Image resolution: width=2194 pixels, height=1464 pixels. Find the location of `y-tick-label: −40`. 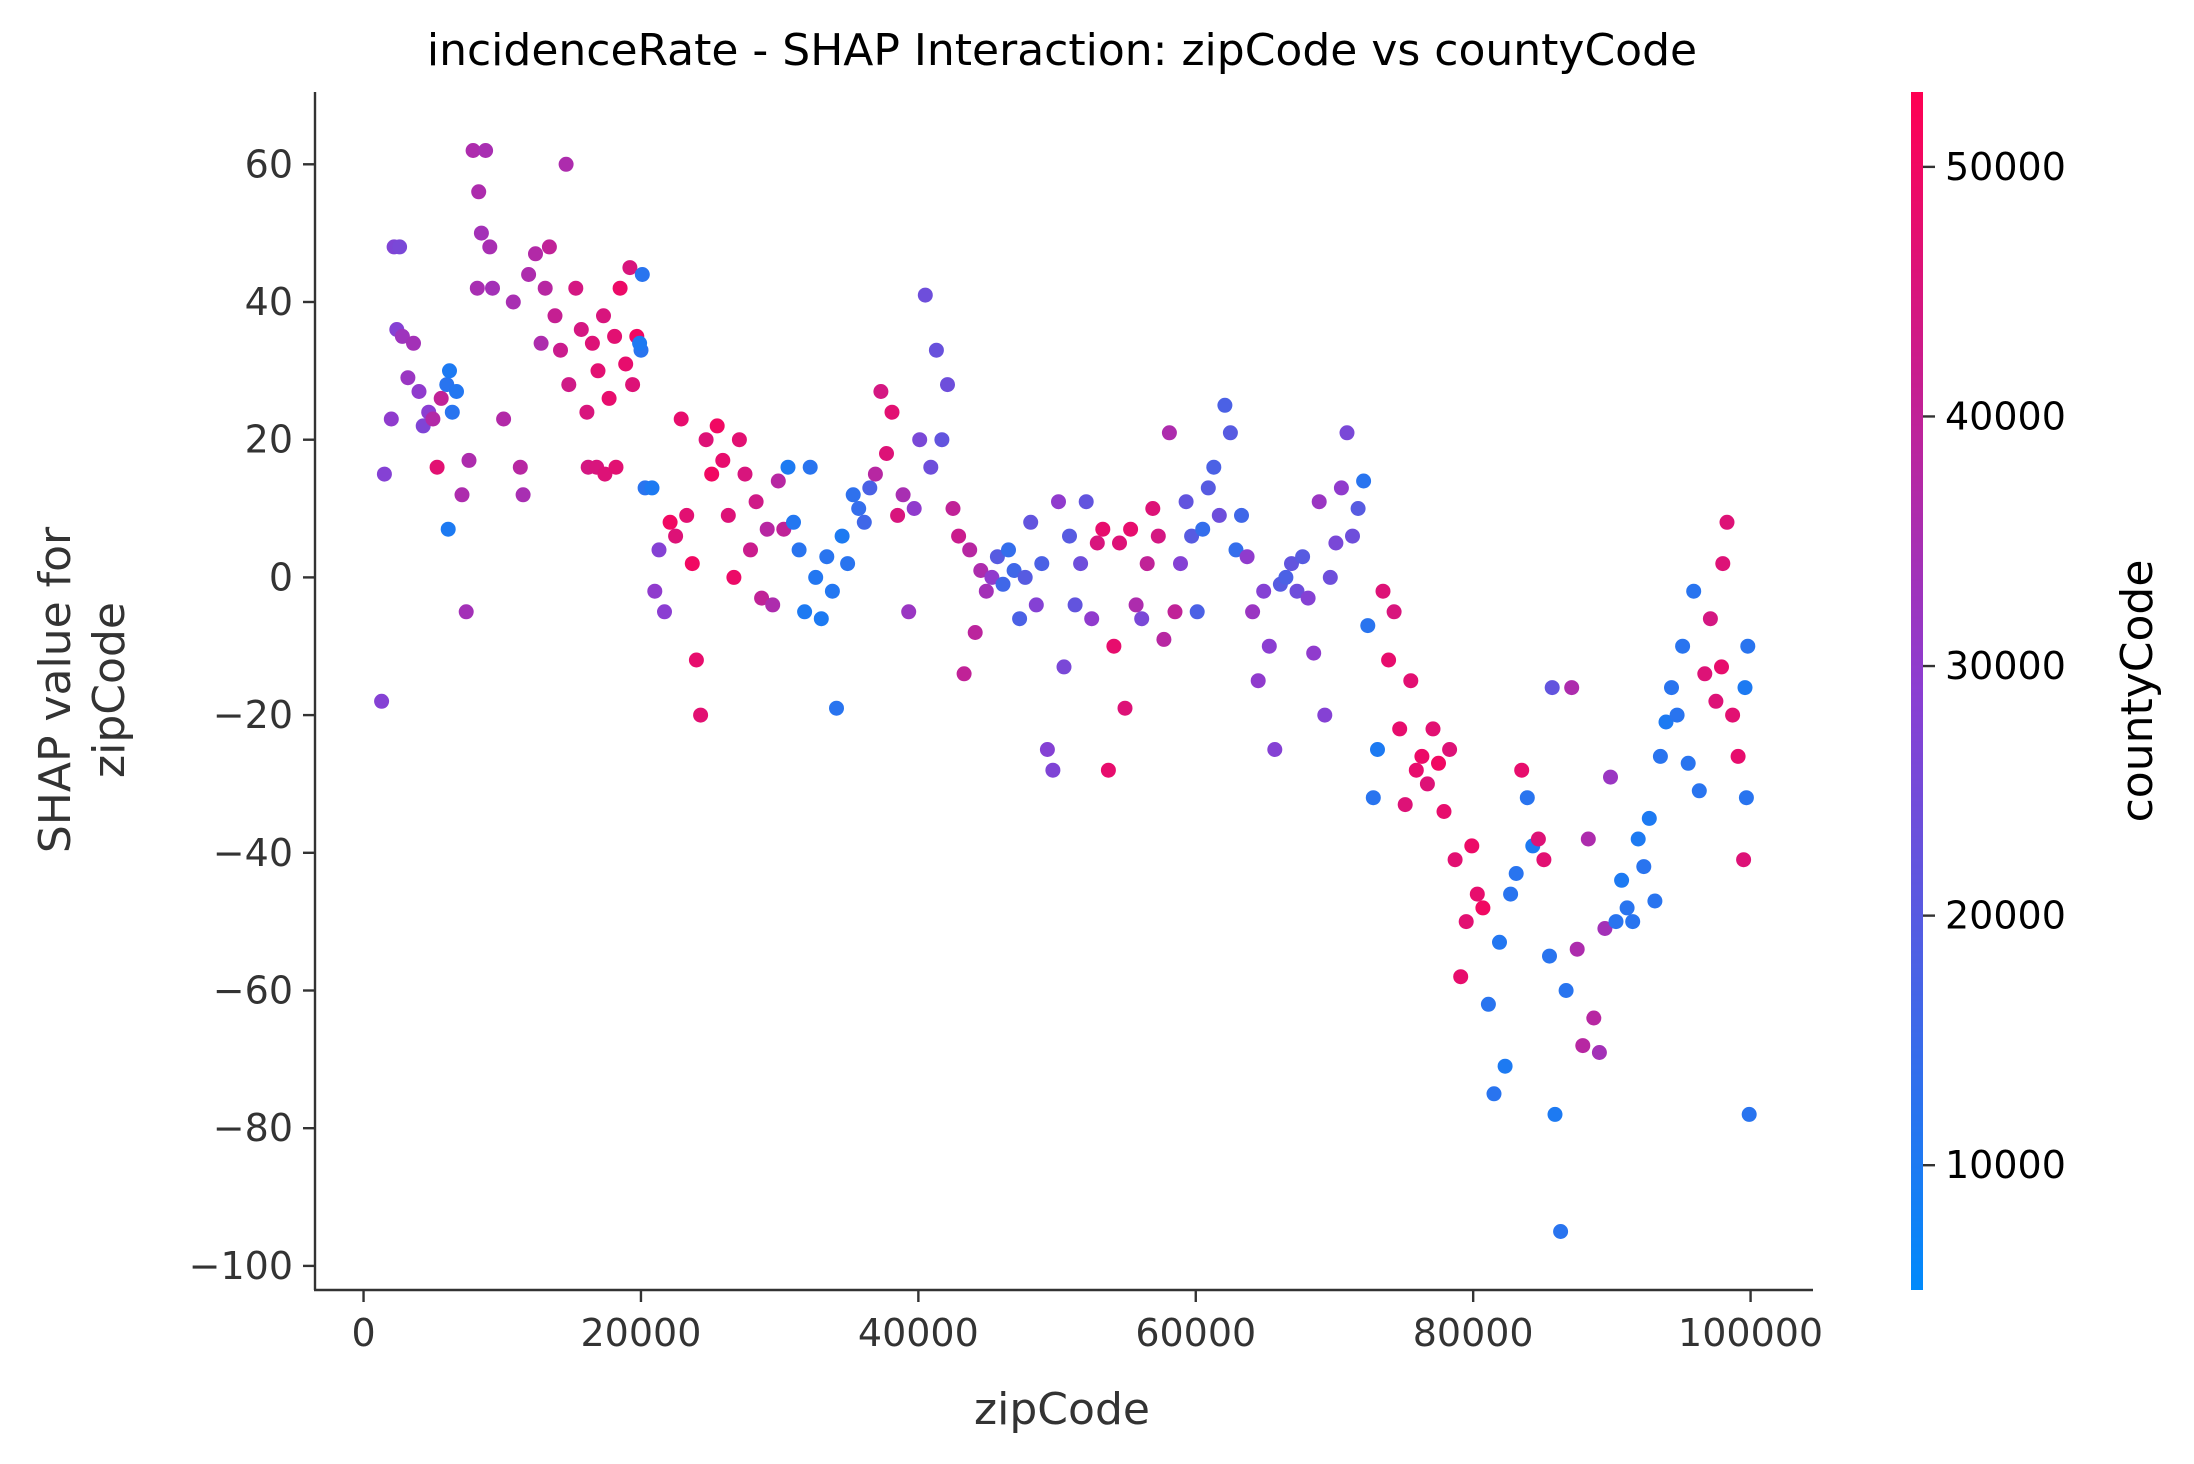

y-tick-label: −40 is located at coordinates (253, 853).